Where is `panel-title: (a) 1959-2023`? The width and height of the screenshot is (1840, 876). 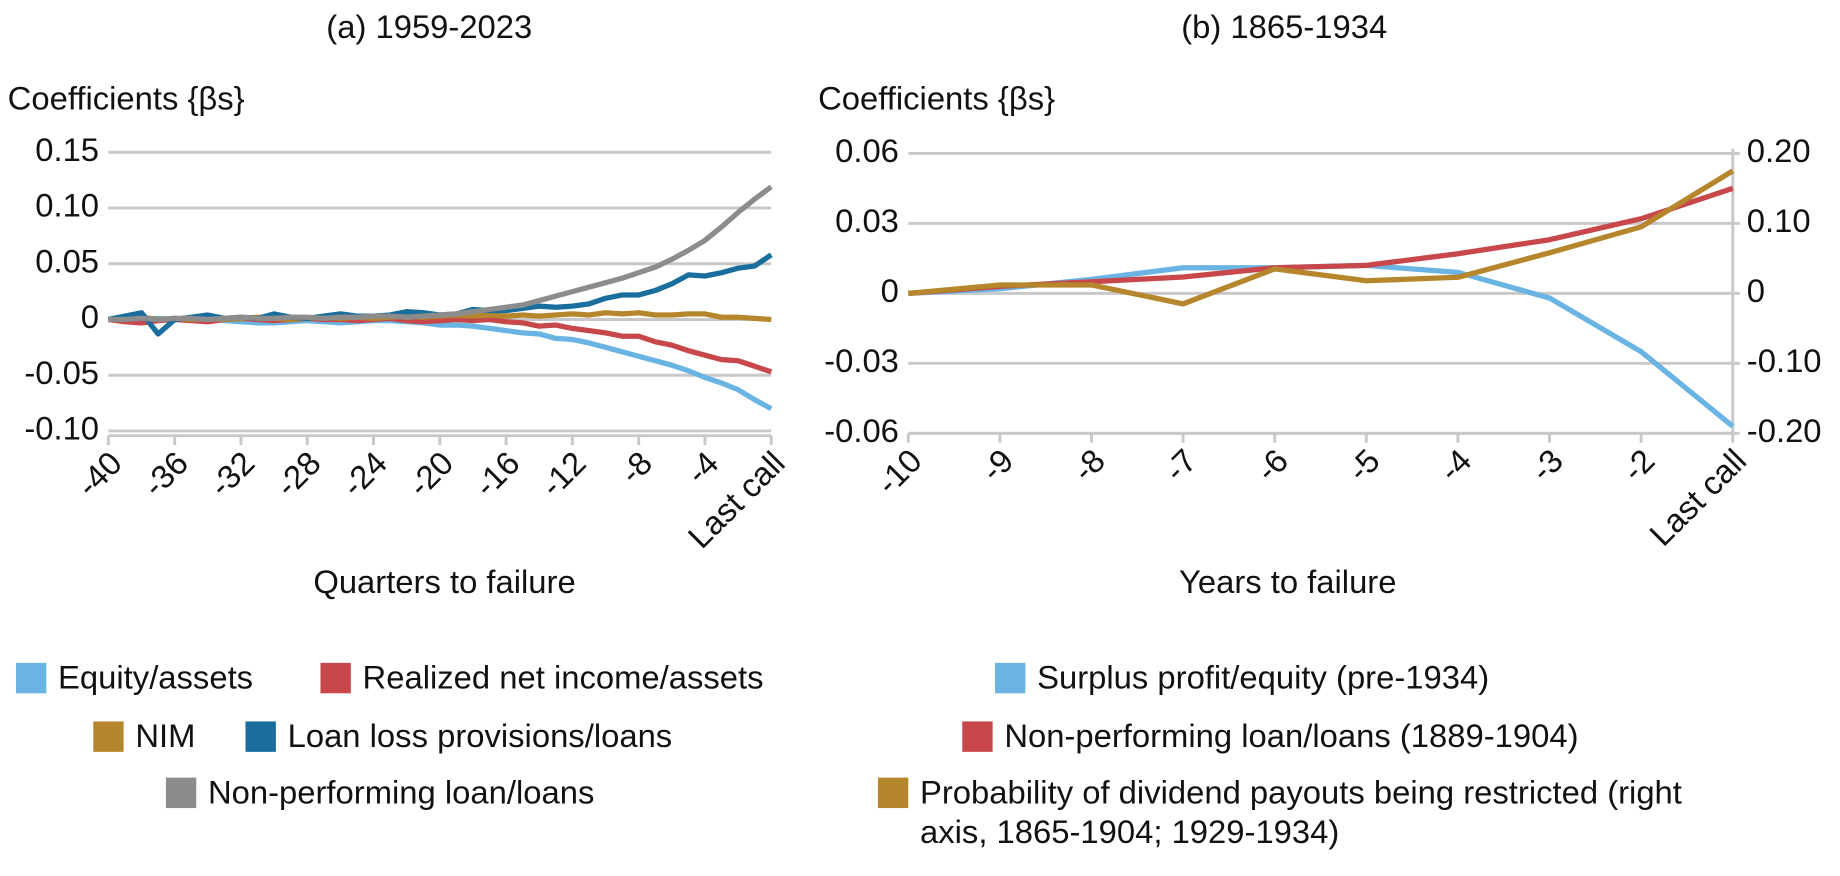 panel-title: (a) 1959-2023 is located at coordinates (429, 26).